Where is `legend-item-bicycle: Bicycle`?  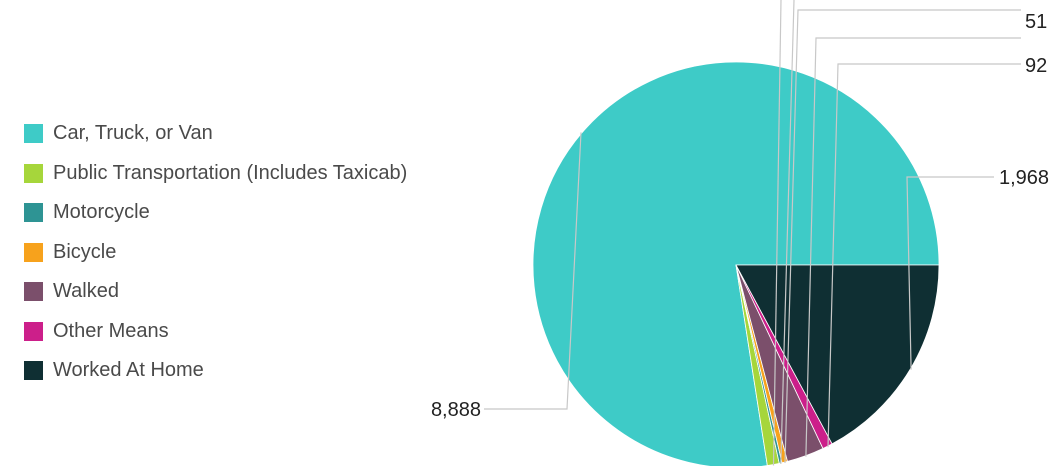
legend-item-bicycle: Bicycle is located at coordinates (215, 253).